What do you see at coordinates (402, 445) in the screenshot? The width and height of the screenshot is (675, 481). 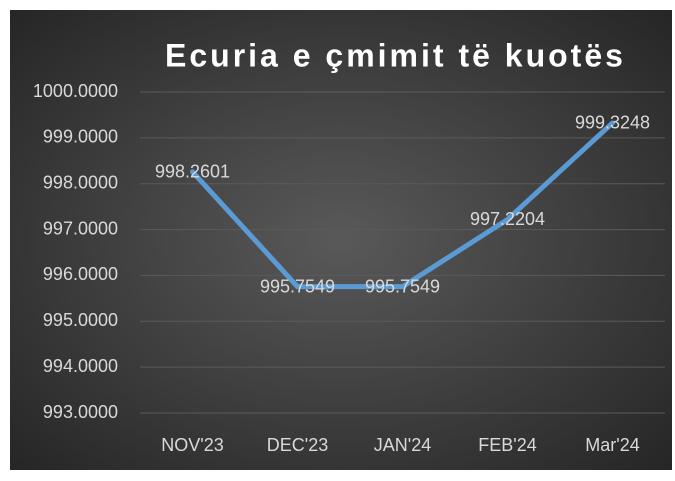 I see `x-tick-label: JAN'24` at bounding box center [402, 445].